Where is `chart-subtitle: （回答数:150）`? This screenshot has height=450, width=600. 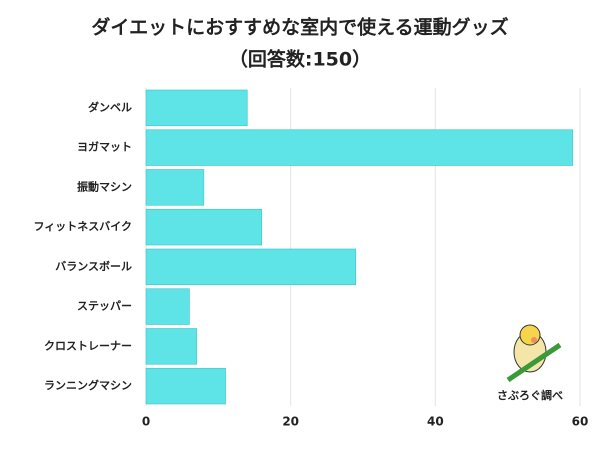
chart-subtitle: （回答数:150） is located at coordinates (300, 59).